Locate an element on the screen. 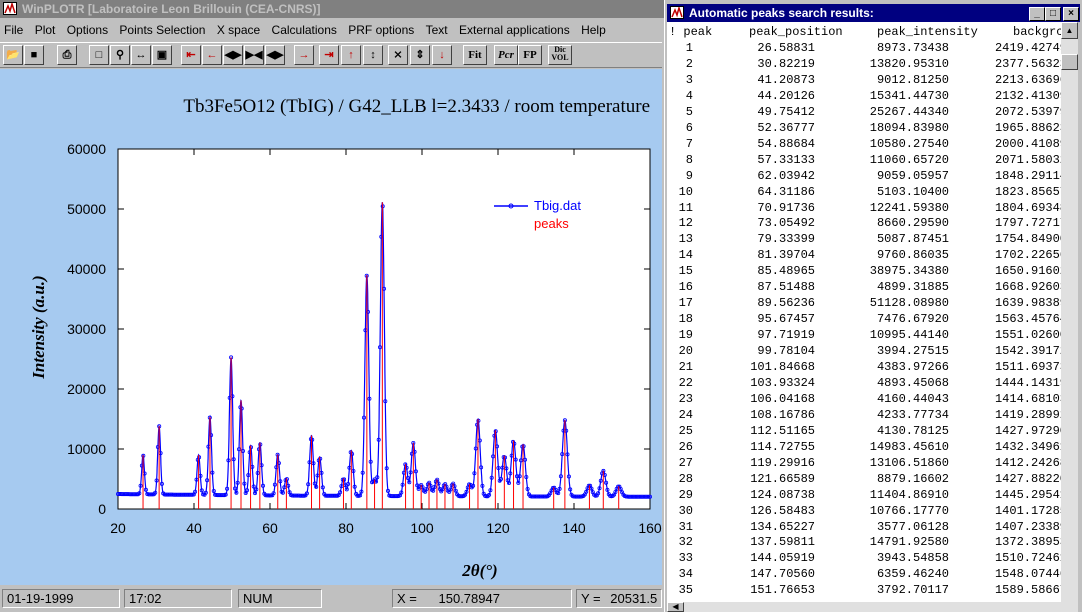  expand-horizontal-icon: ↔ is located at coordinates (141, 55).